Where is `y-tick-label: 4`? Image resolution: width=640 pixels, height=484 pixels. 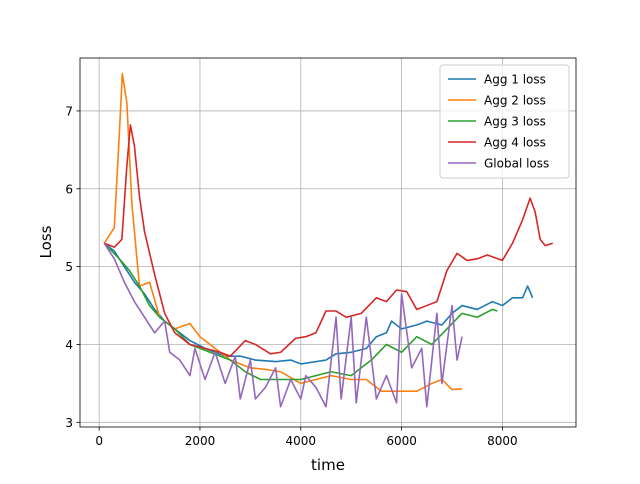 y-tick-label: 4 is located at coordinates (69, 345).